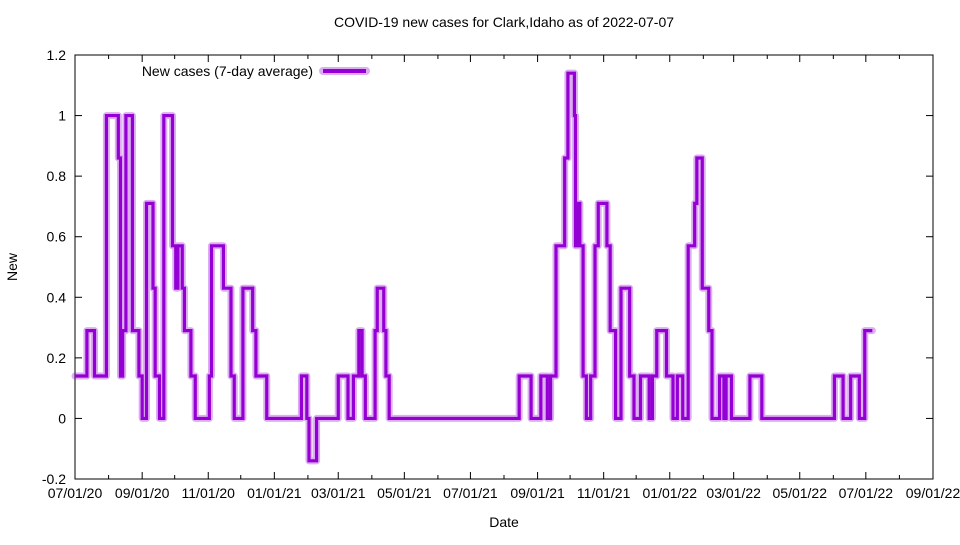 The image size is (960, 545). Describe the element at coordinates (274, 493) in the screenshot. I see `x-tick-label: 01/01/21` at that location.